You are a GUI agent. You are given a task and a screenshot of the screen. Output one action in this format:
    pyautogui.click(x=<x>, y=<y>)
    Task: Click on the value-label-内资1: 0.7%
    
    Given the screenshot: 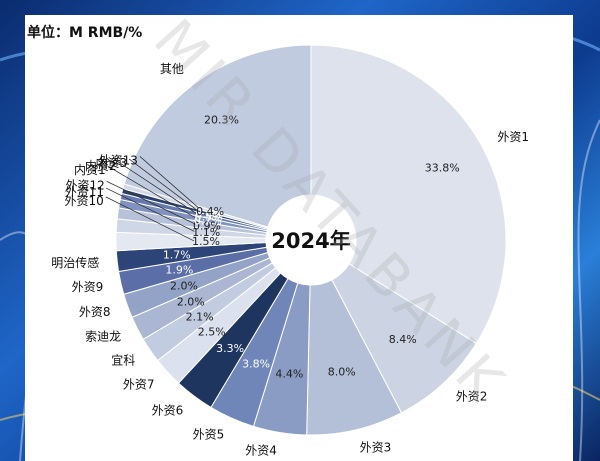 What is the action you would take?
    pyautogui.click(x=208, y=220)
    